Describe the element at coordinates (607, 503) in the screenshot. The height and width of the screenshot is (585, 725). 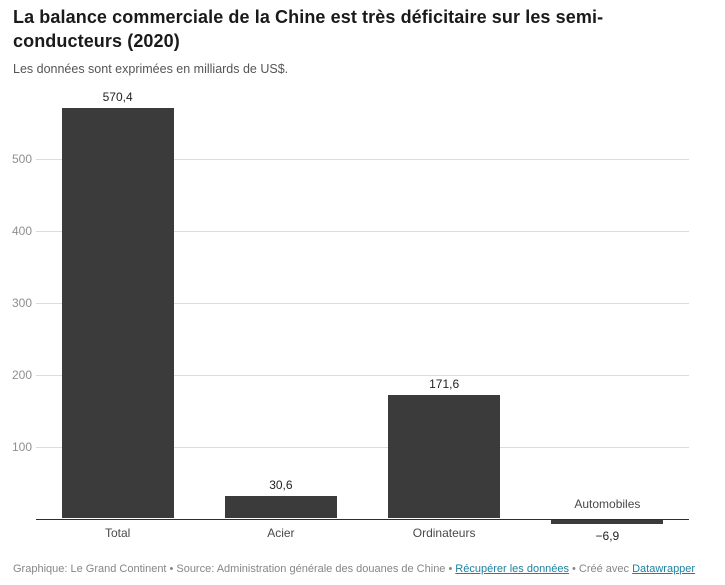
I see `bar-category-label: Automobiles` at that location.